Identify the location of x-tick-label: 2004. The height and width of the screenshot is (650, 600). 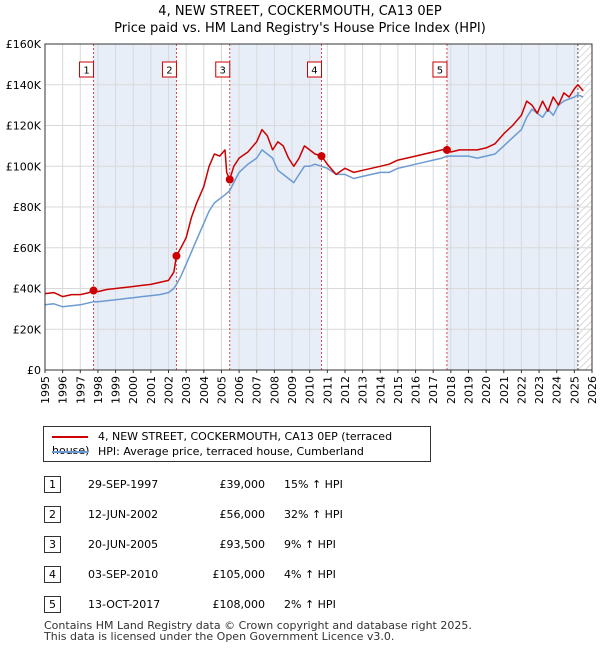
(204, 390).